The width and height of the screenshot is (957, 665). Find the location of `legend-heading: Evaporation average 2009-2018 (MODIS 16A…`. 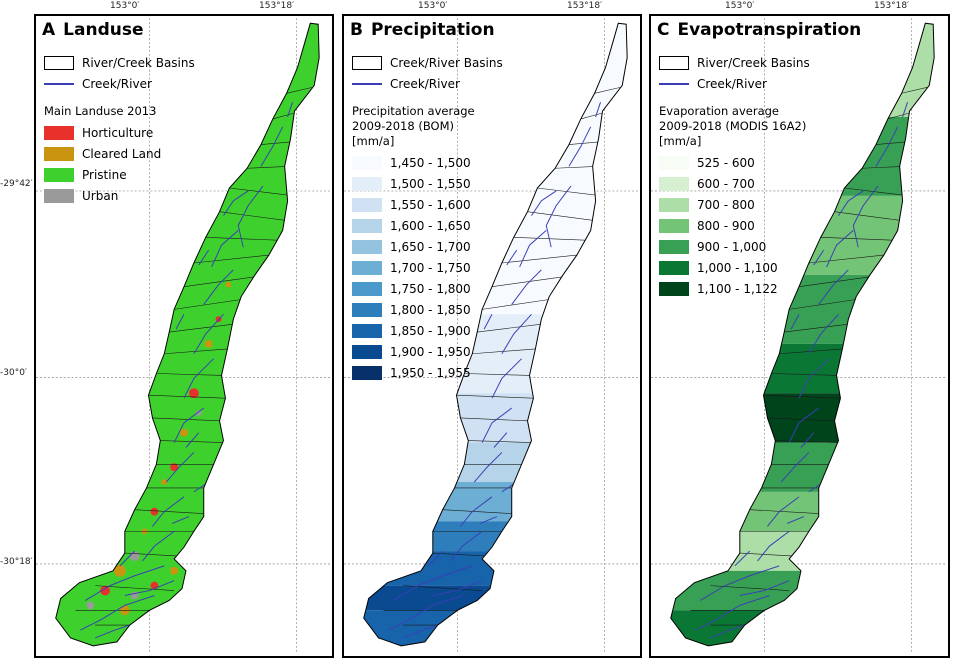

legend-heading: Evaporation average 2009-2018 (MODIS 16A… is located at coordinates (733, 126).